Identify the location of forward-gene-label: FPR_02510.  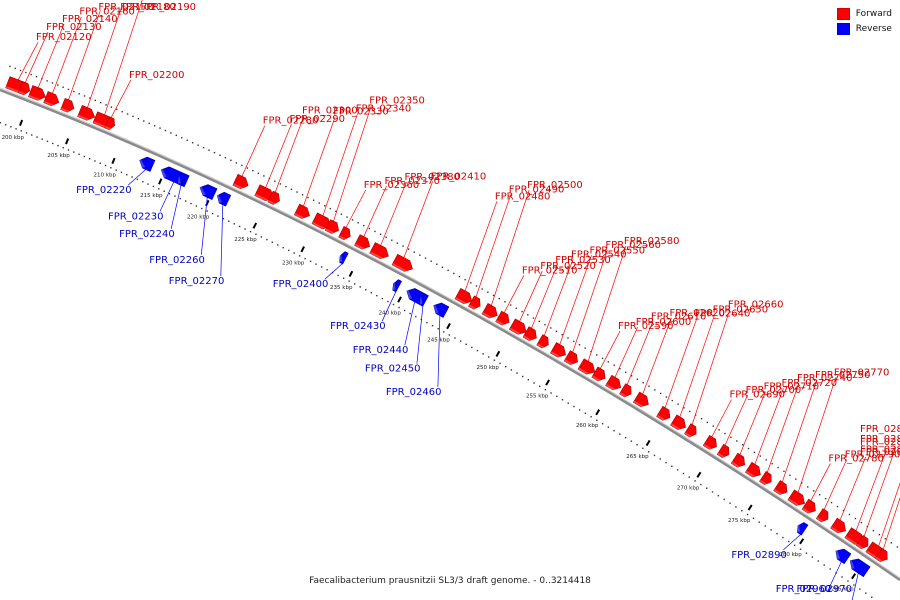
(550, 270).